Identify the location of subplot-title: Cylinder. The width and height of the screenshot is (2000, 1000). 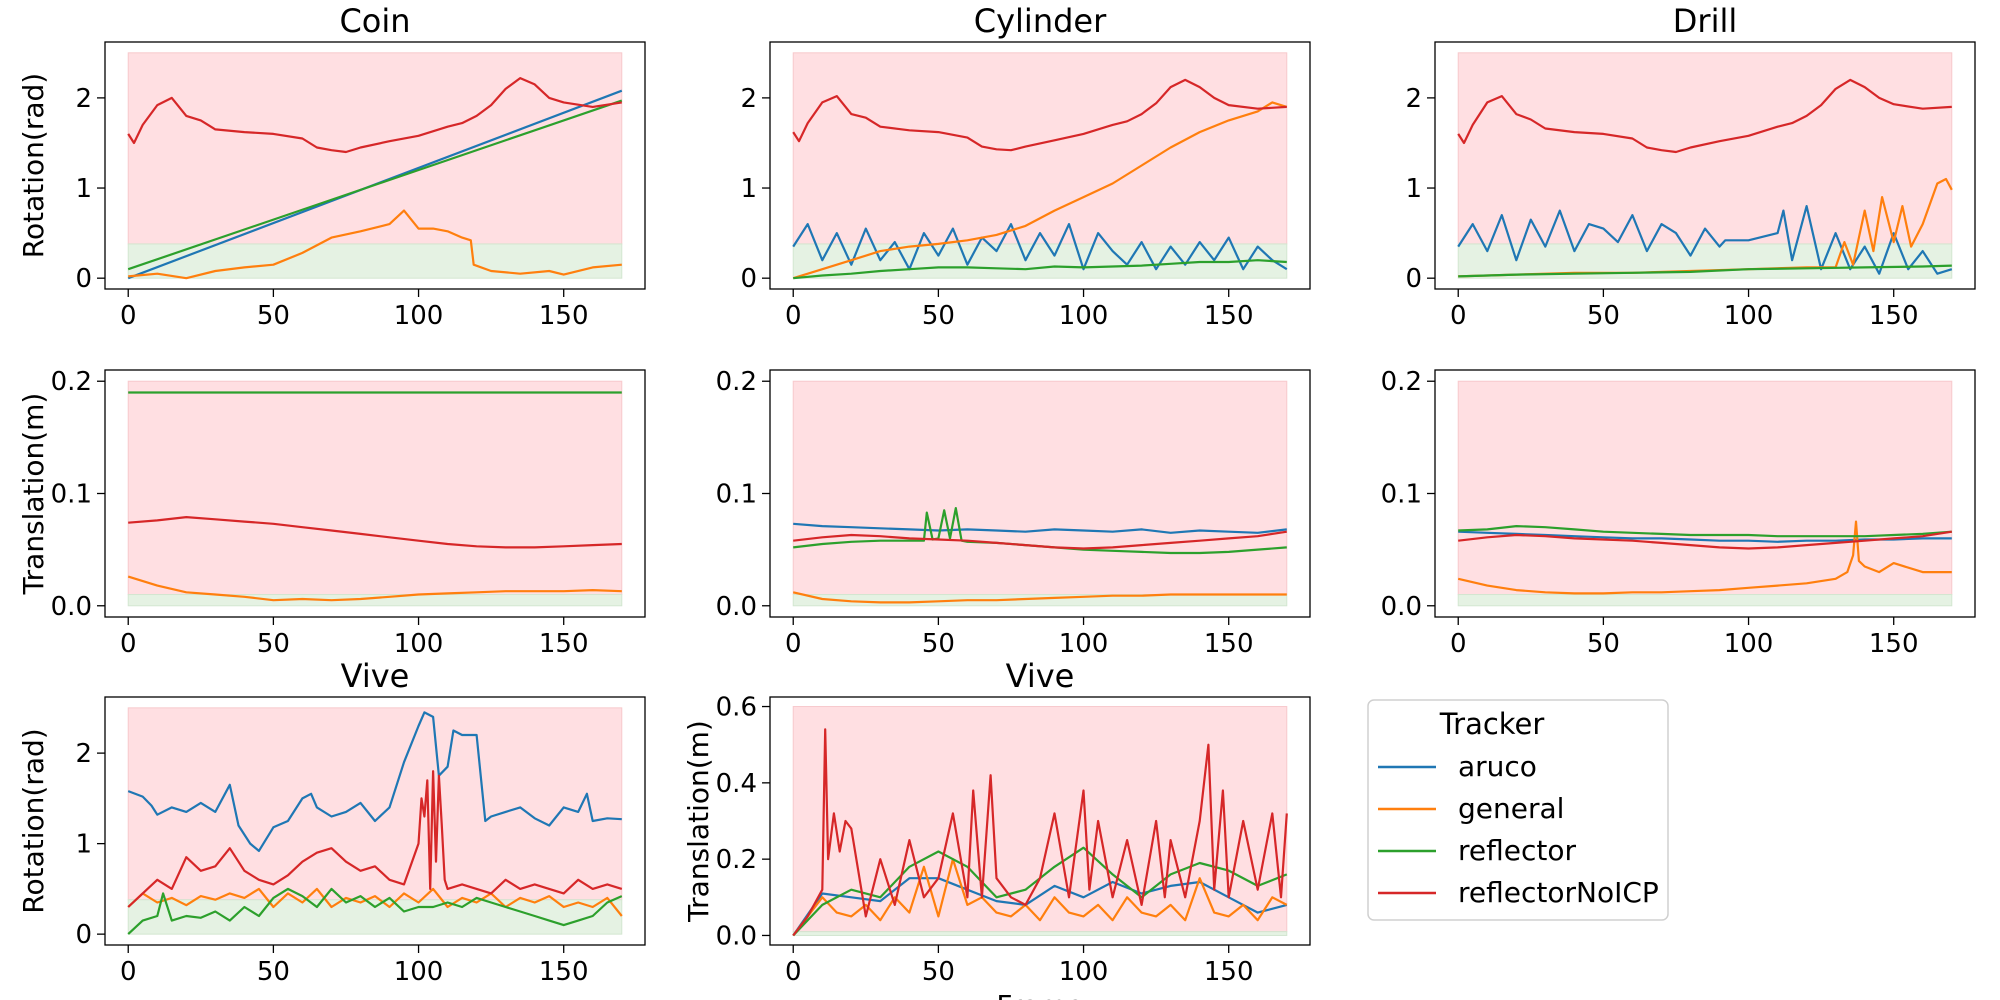
(1040, 21).